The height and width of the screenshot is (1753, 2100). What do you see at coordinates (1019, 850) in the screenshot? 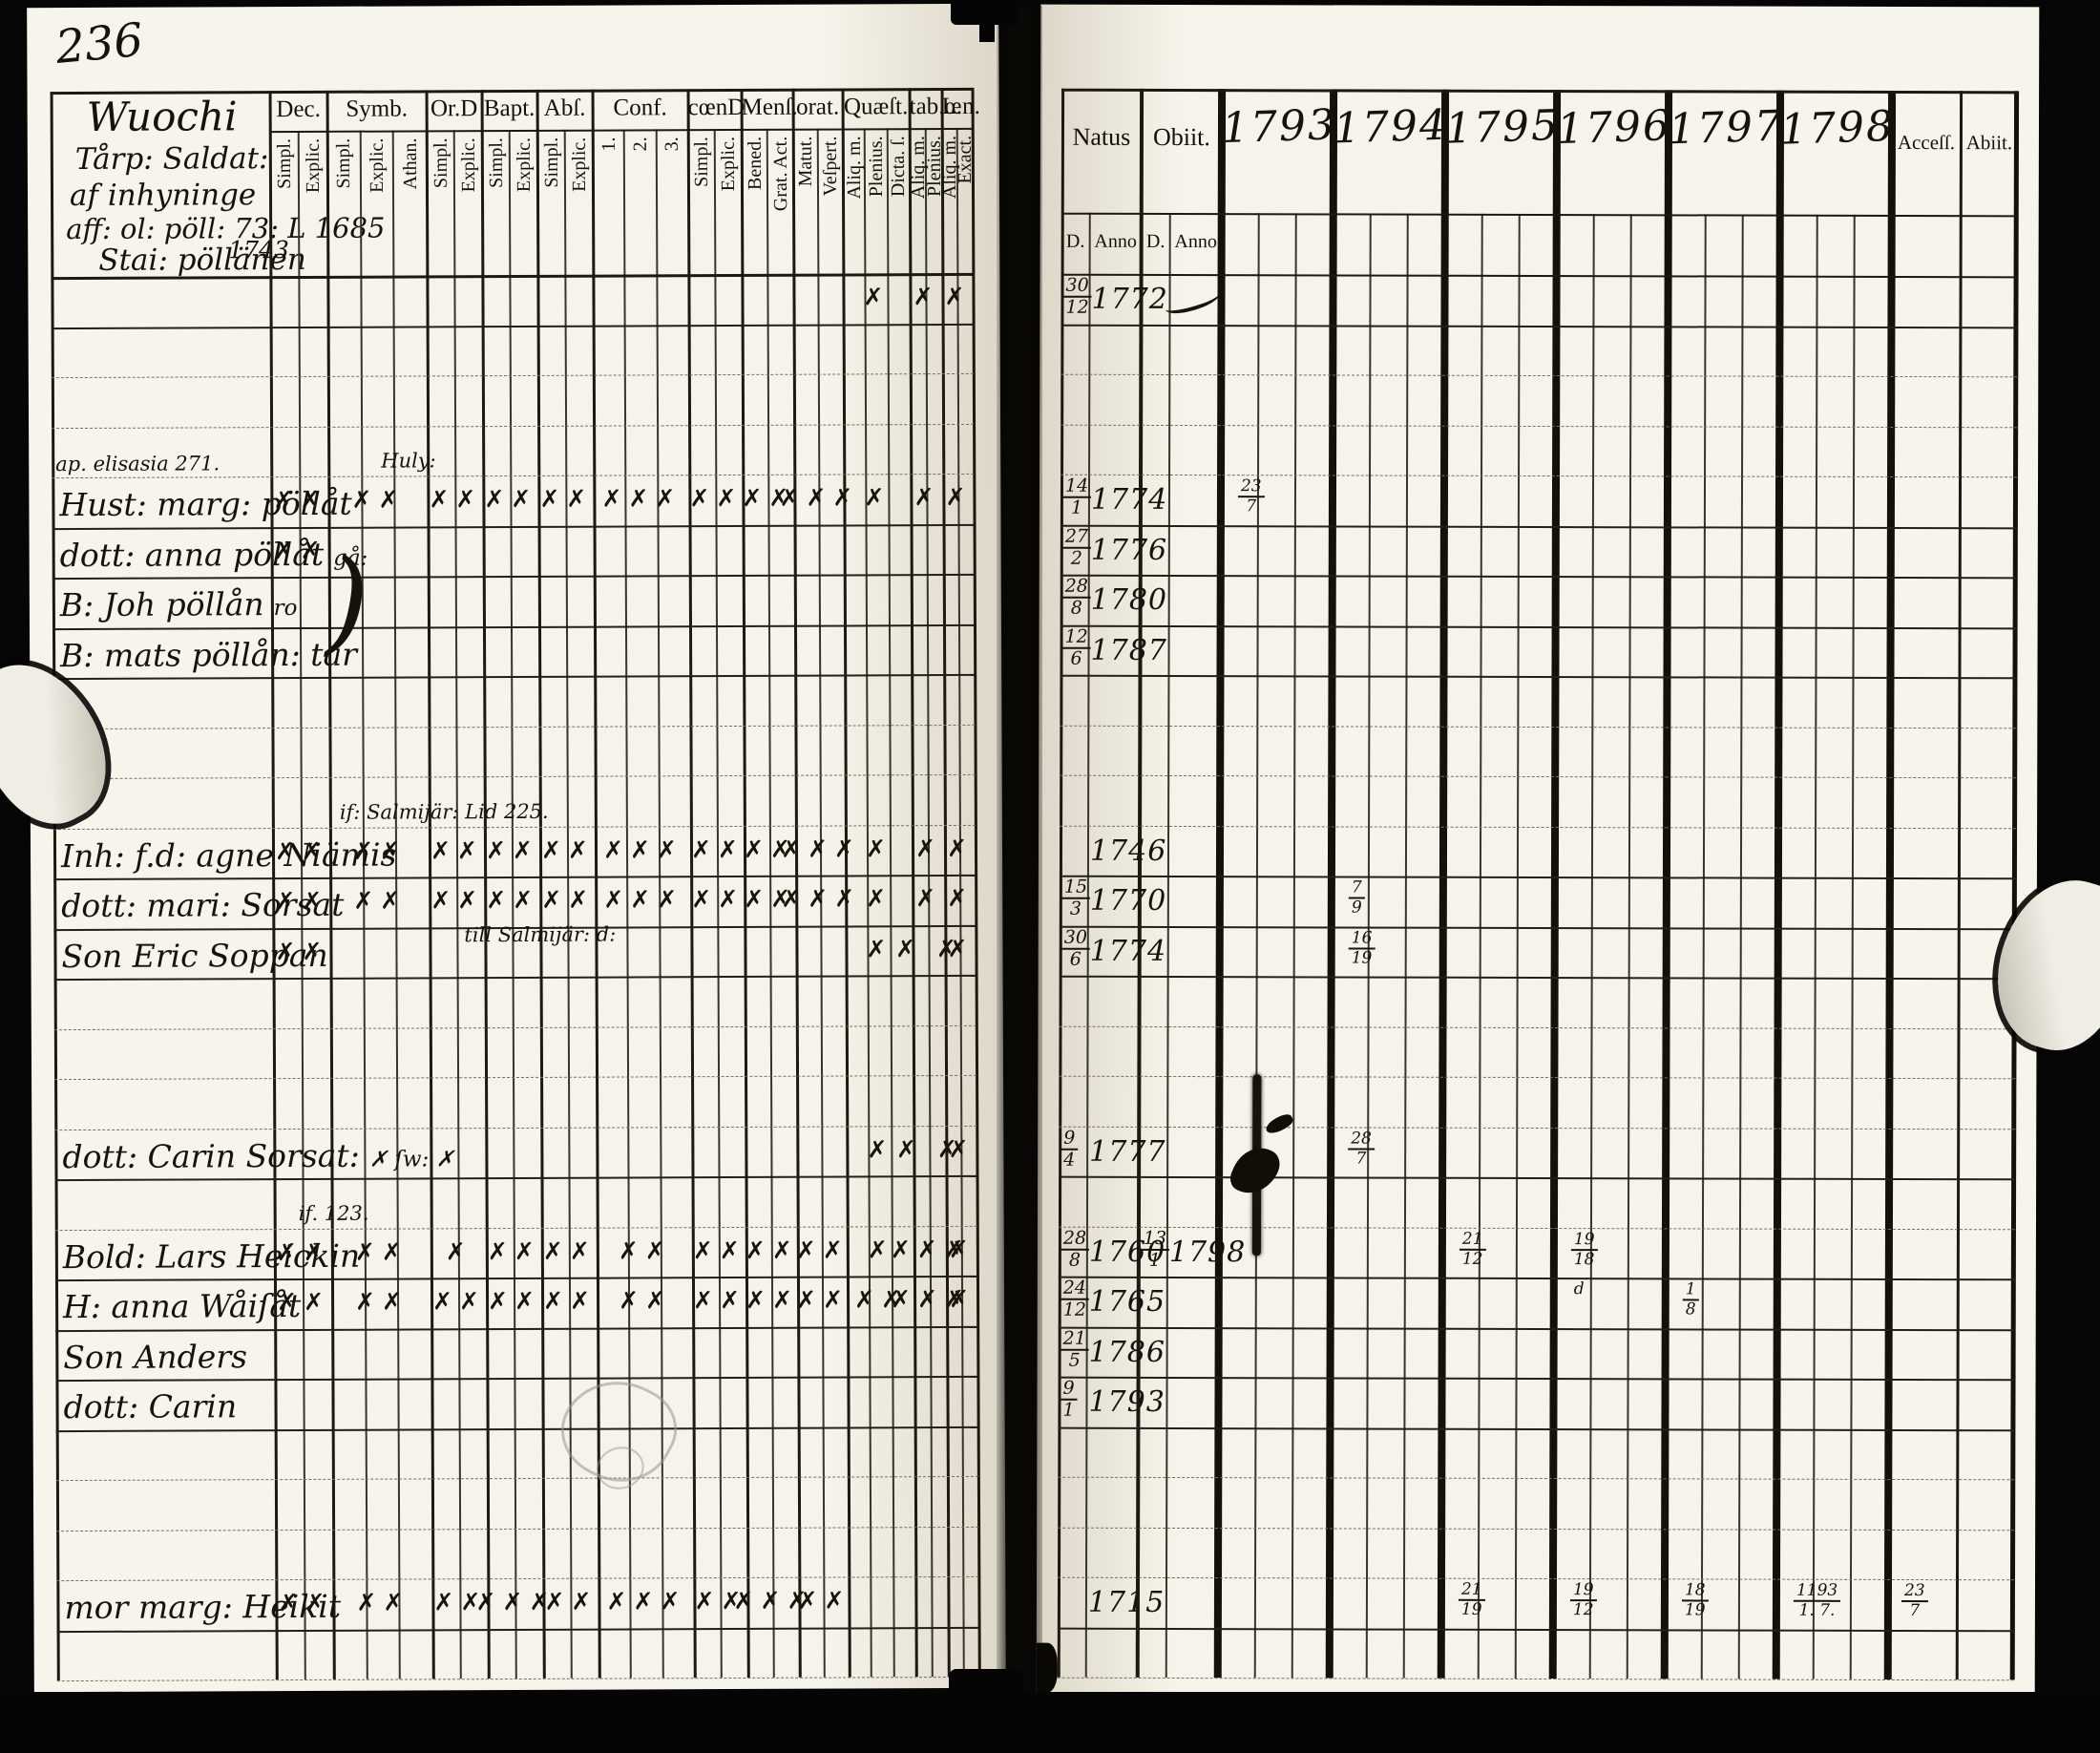
I see `gutter-shadow` at bounding box center [1019, 850].